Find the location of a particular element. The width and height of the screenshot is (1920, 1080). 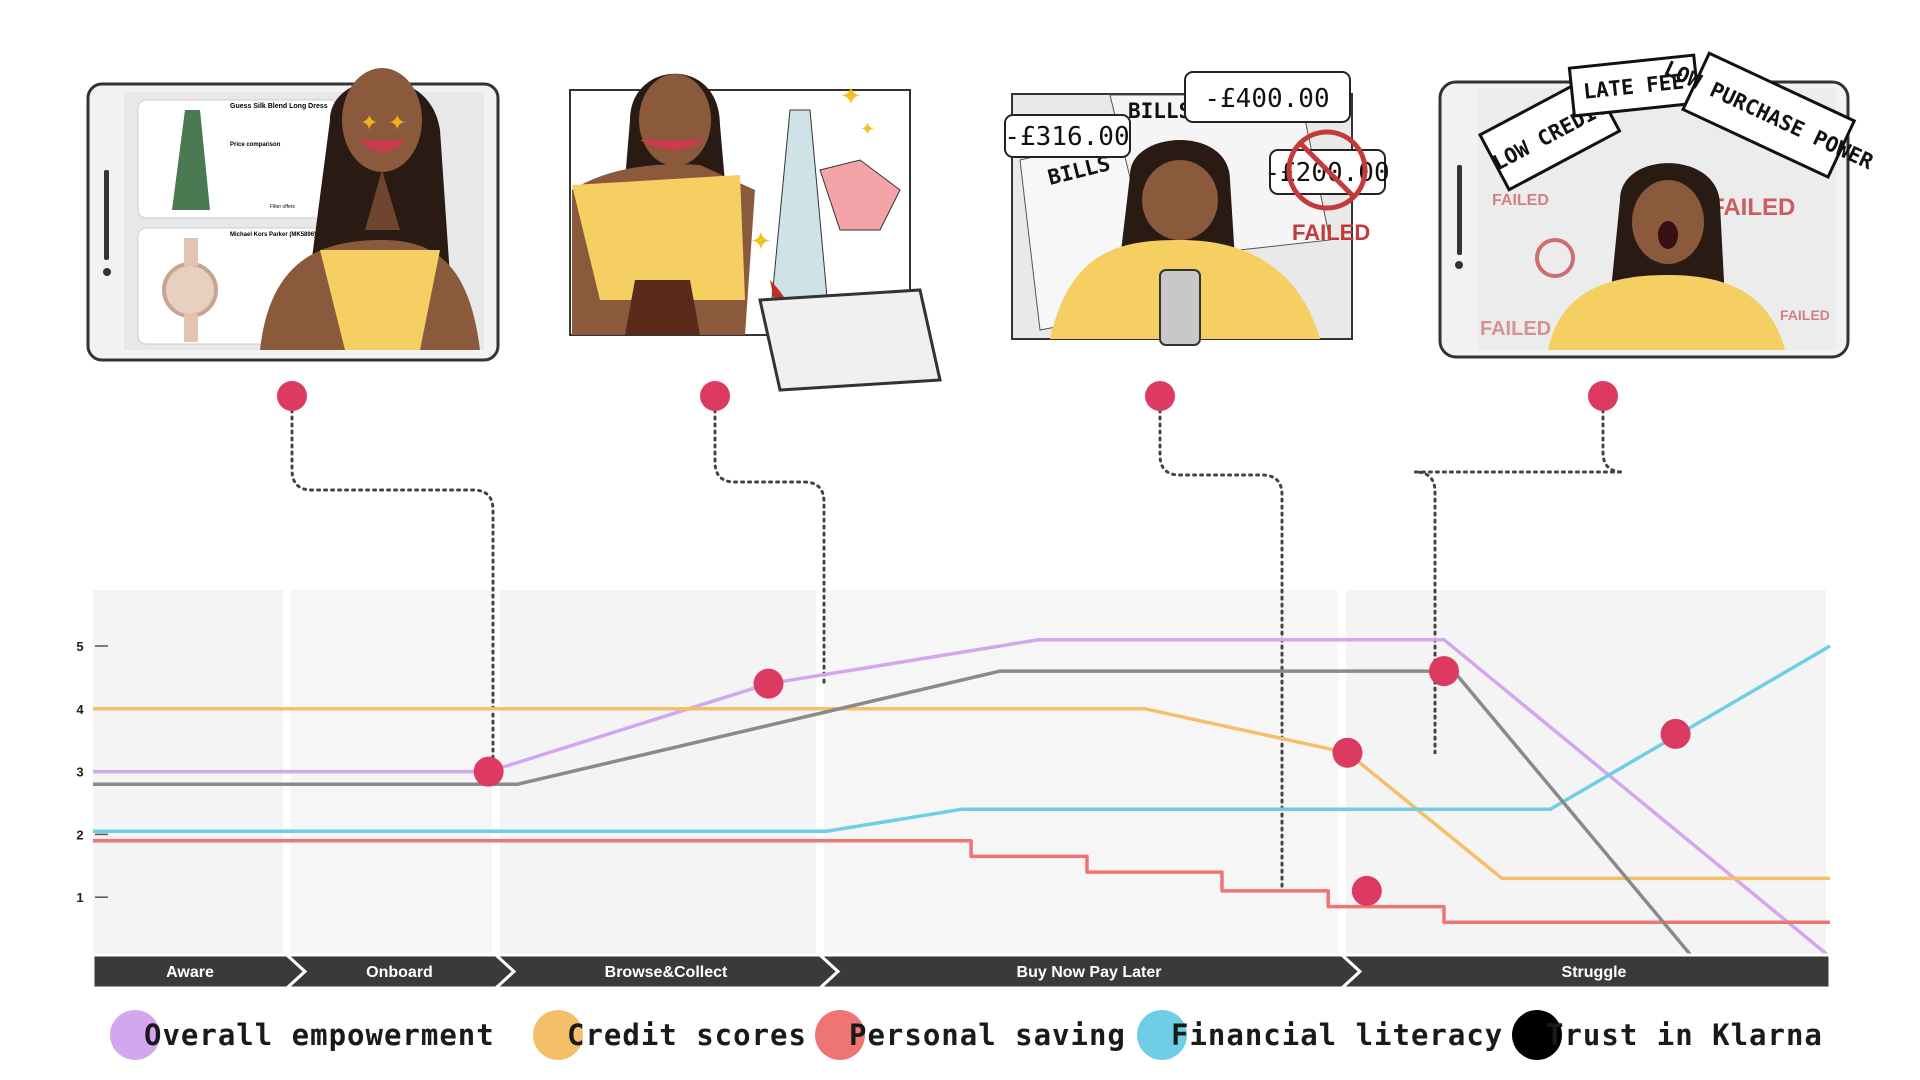

legend-label: Personal saving is located at coordinates (987, 1035).